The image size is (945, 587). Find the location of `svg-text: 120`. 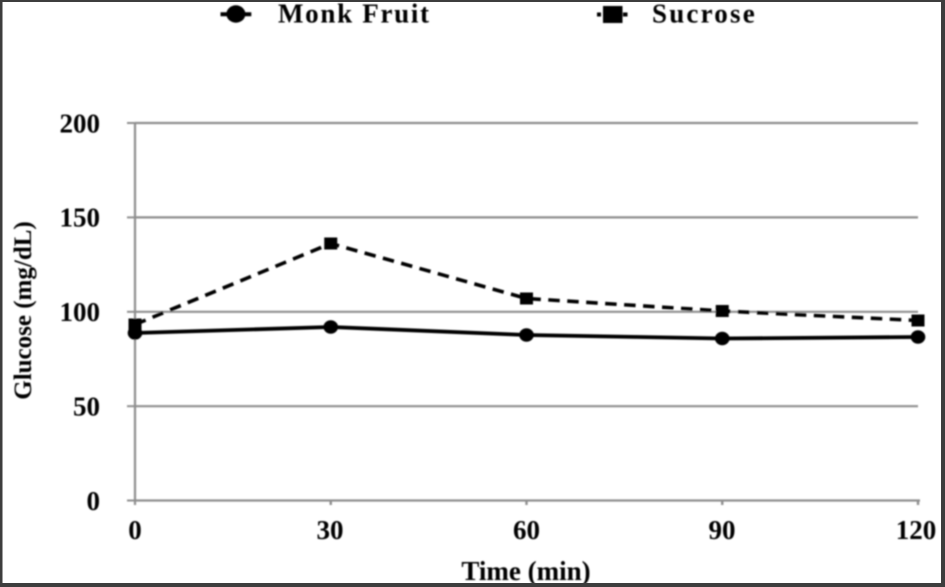

svg-text: 120 is located at coordinates (916, 530).